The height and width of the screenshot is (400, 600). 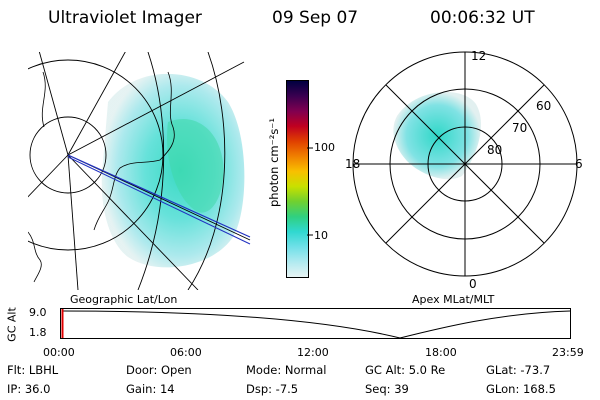 I want to click on info-seq: Seq: 39, so click(x=387, y=389).